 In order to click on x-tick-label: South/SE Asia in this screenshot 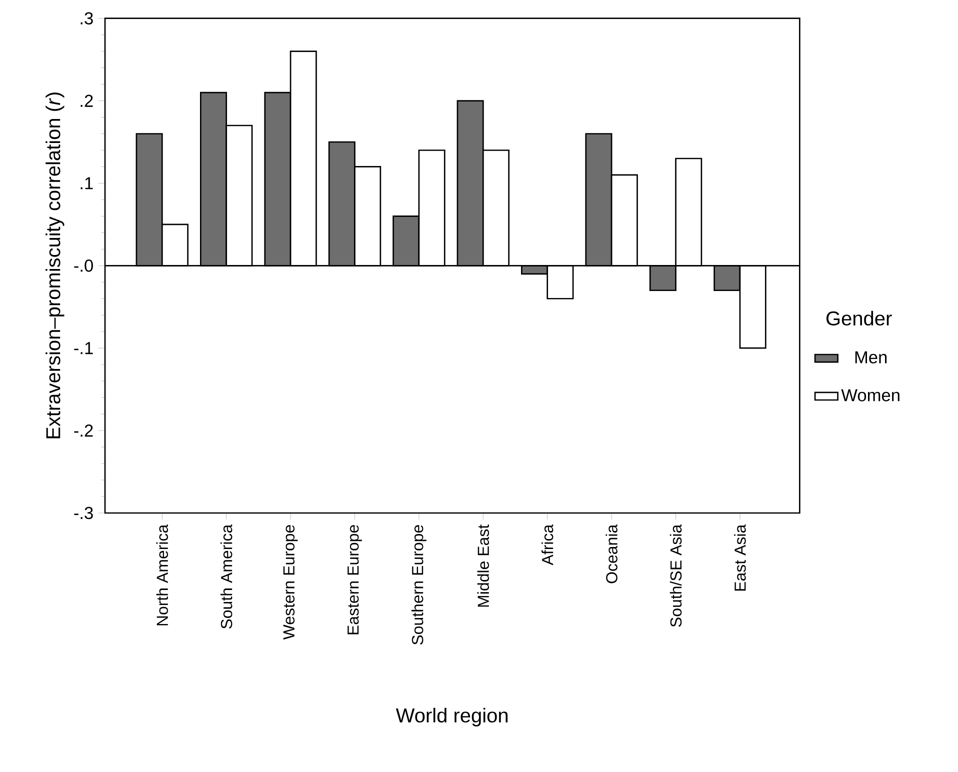, I will do `click(676, 575)`.